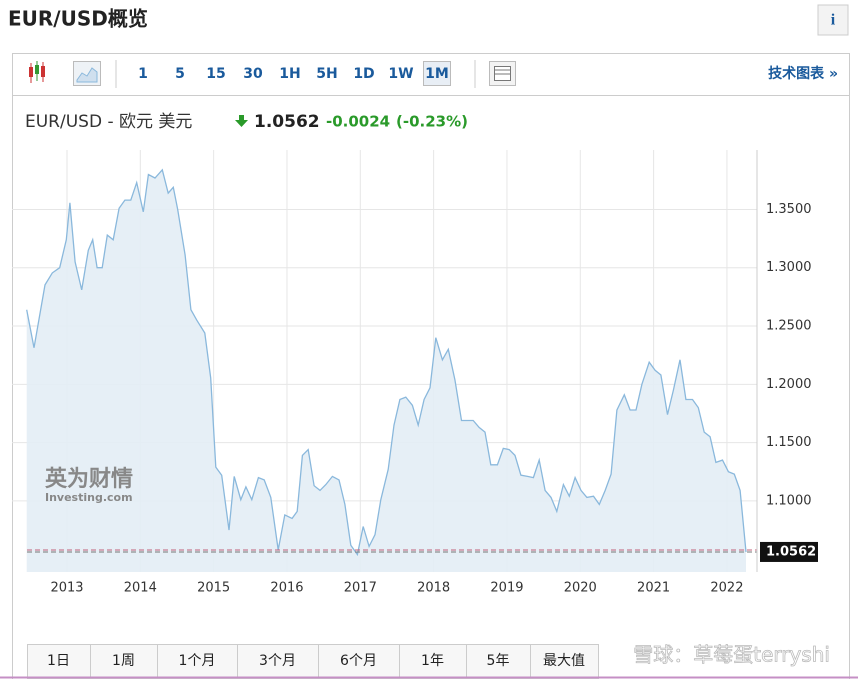  Describe the element at coordinates (66, 588) in the screenshot. I see `x-tick-label: 2013` at that location.